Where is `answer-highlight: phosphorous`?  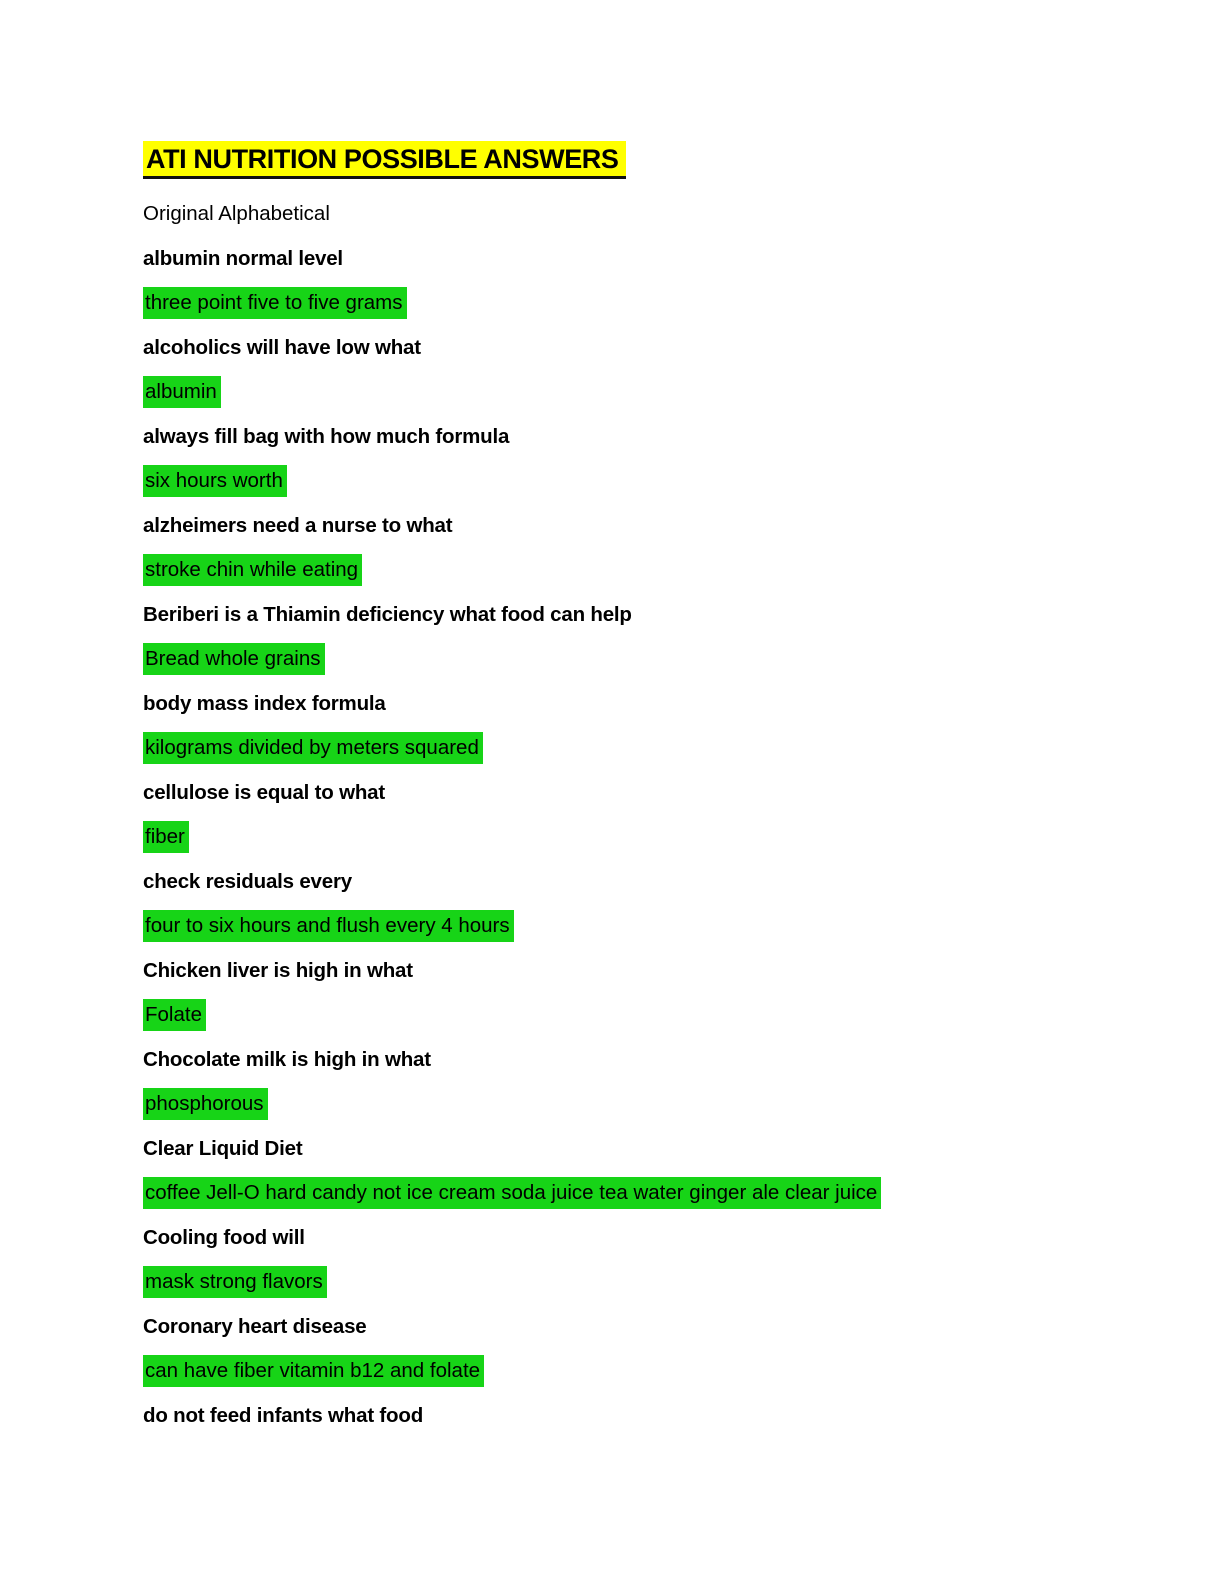 answer-highlight: phosphorous is located at coordinates (205, 1104).